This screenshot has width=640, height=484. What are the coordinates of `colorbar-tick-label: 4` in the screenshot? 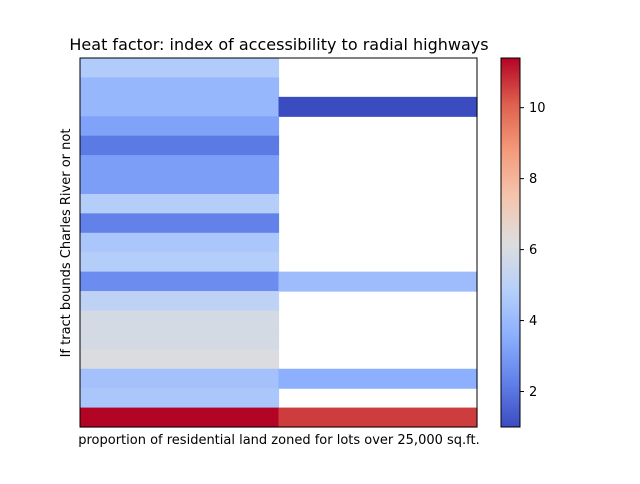 It's located at (533, 321).